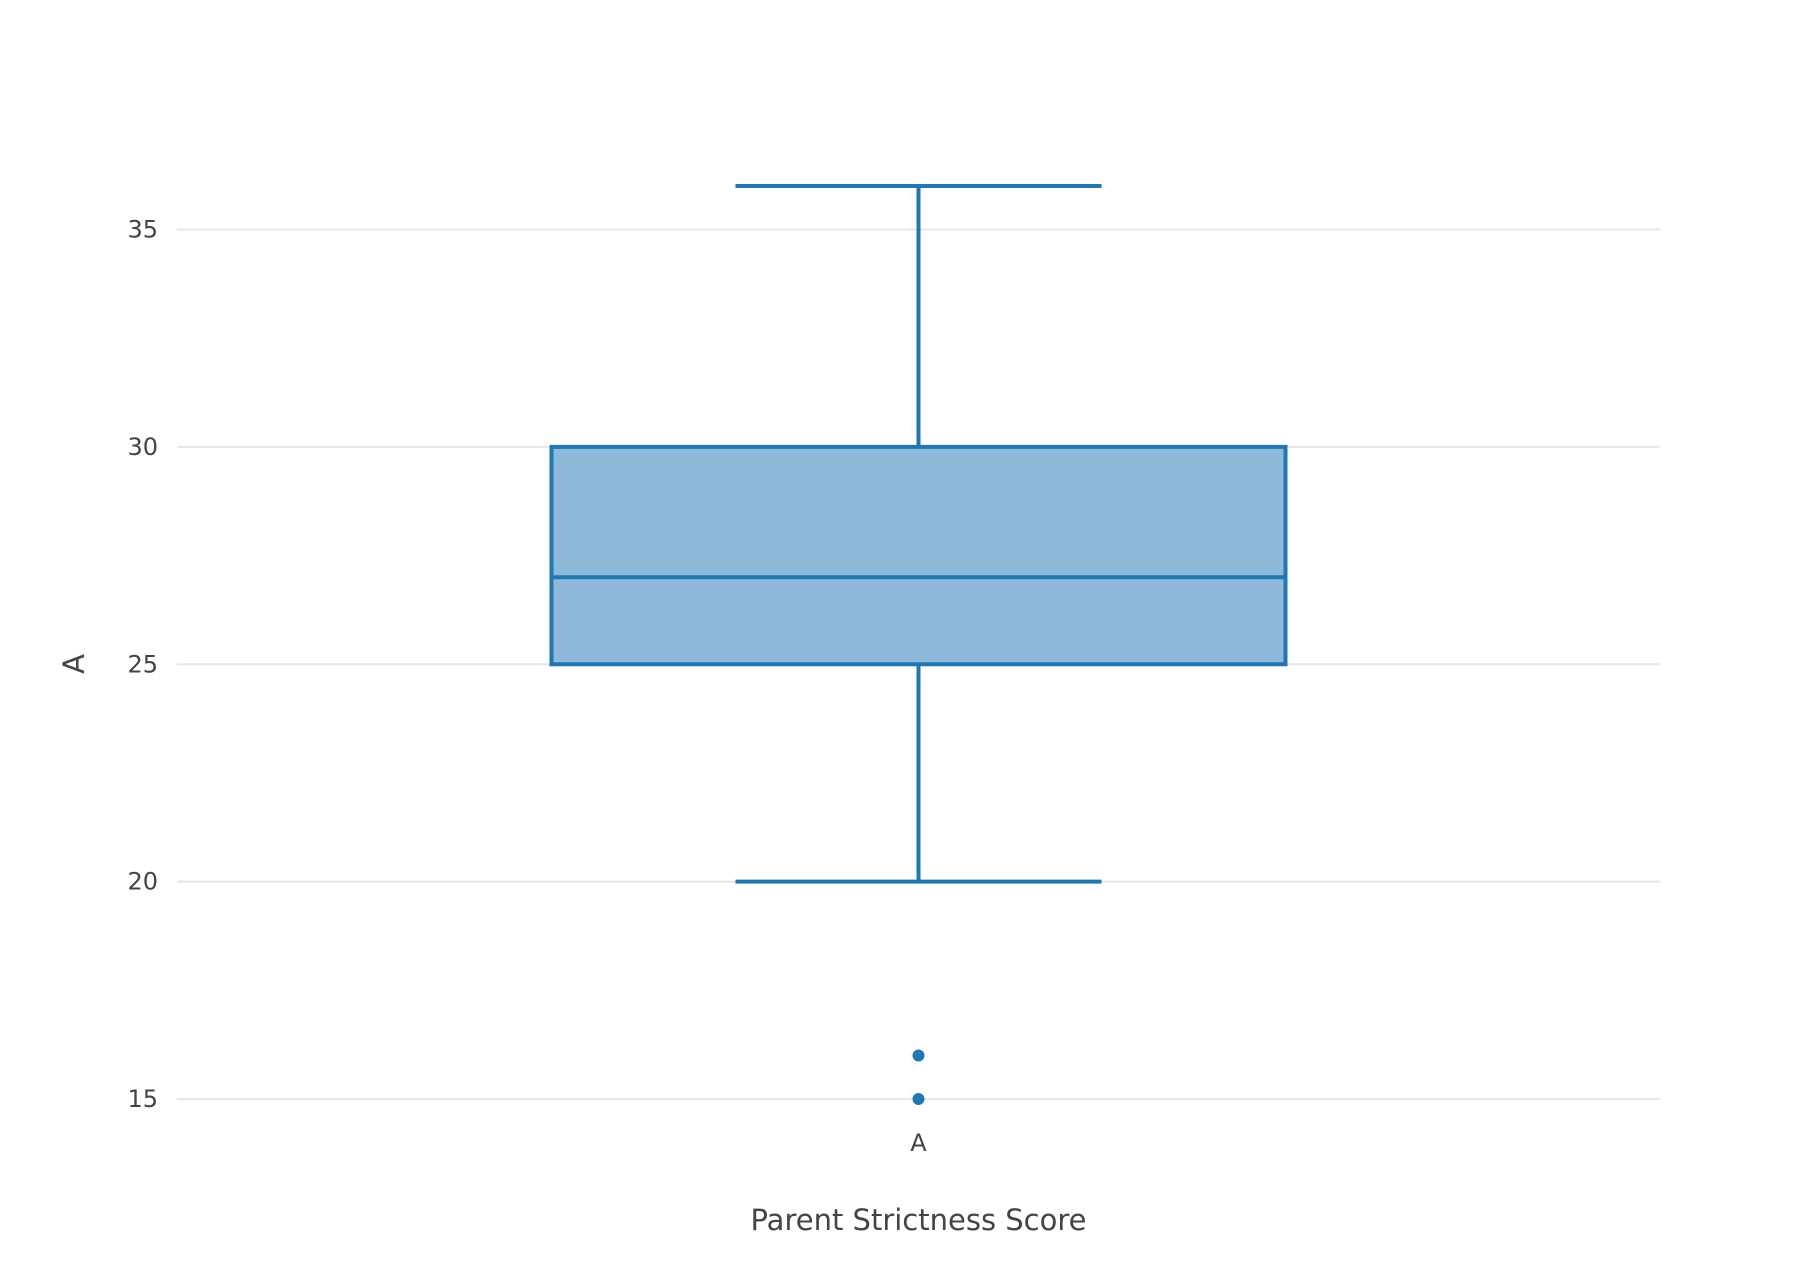 The height and width of the screenshot is (1284, 1810). What do you see at coordinates (918, 1143) in the screenshot?
I see `x-tick-label: A` at bounding box center [918, 1143].